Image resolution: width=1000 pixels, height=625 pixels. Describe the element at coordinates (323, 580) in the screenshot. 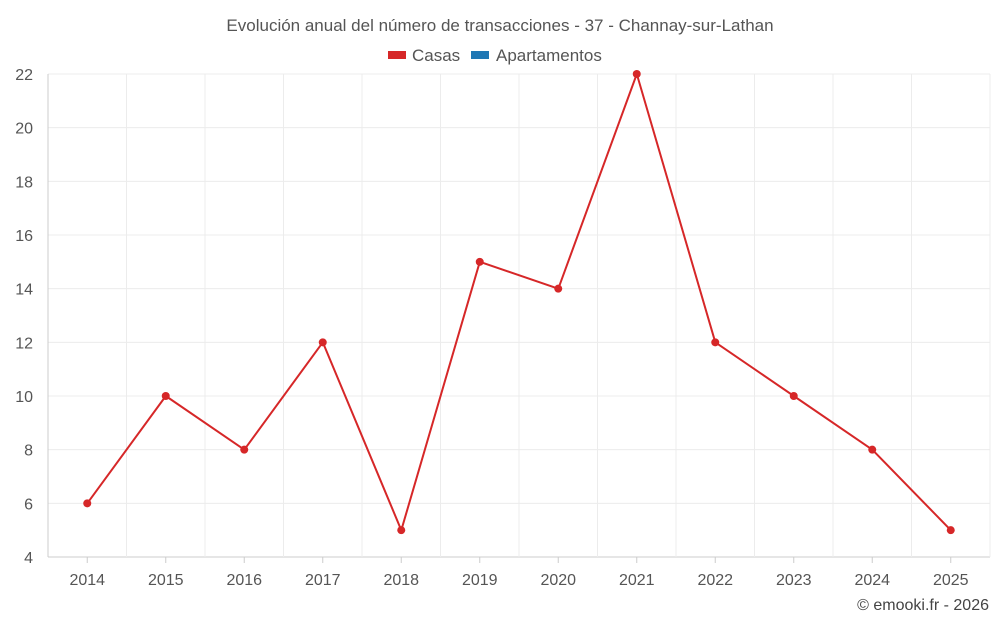

I see `x-tick-label: 2017` at that location.